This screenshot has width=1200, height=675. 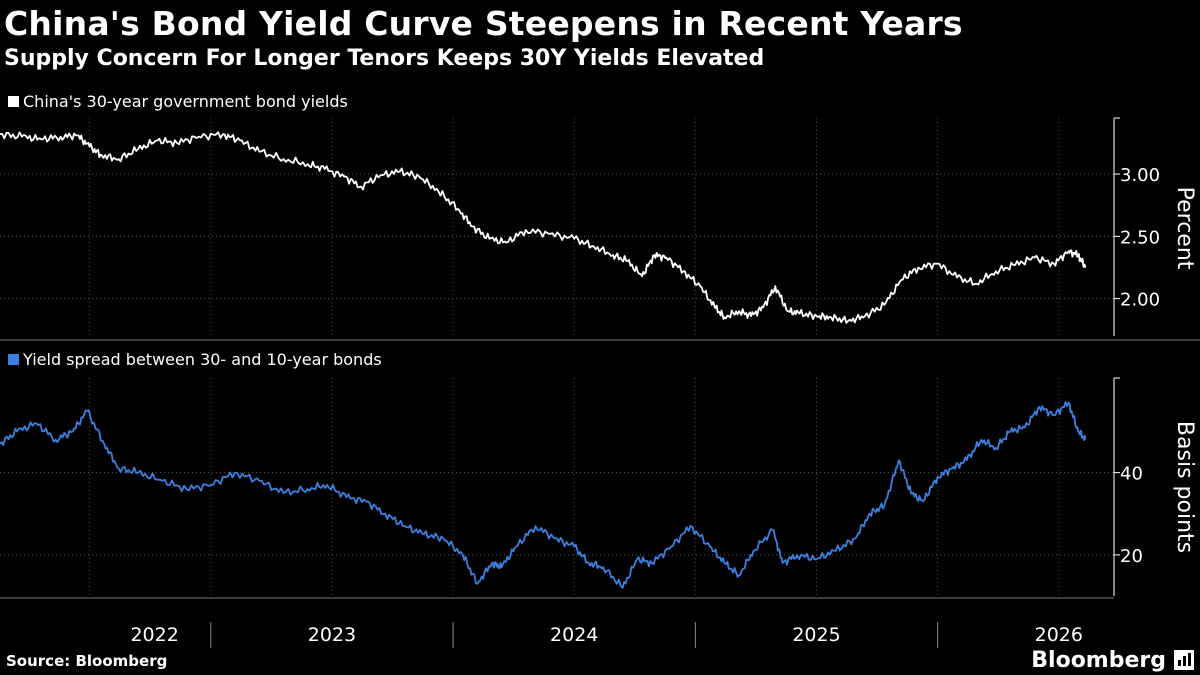 What do you see at coordinates (816, 635) in the screenshot?
I see `xaxis-label-2025: 2025` at bounding box center [816, 635].